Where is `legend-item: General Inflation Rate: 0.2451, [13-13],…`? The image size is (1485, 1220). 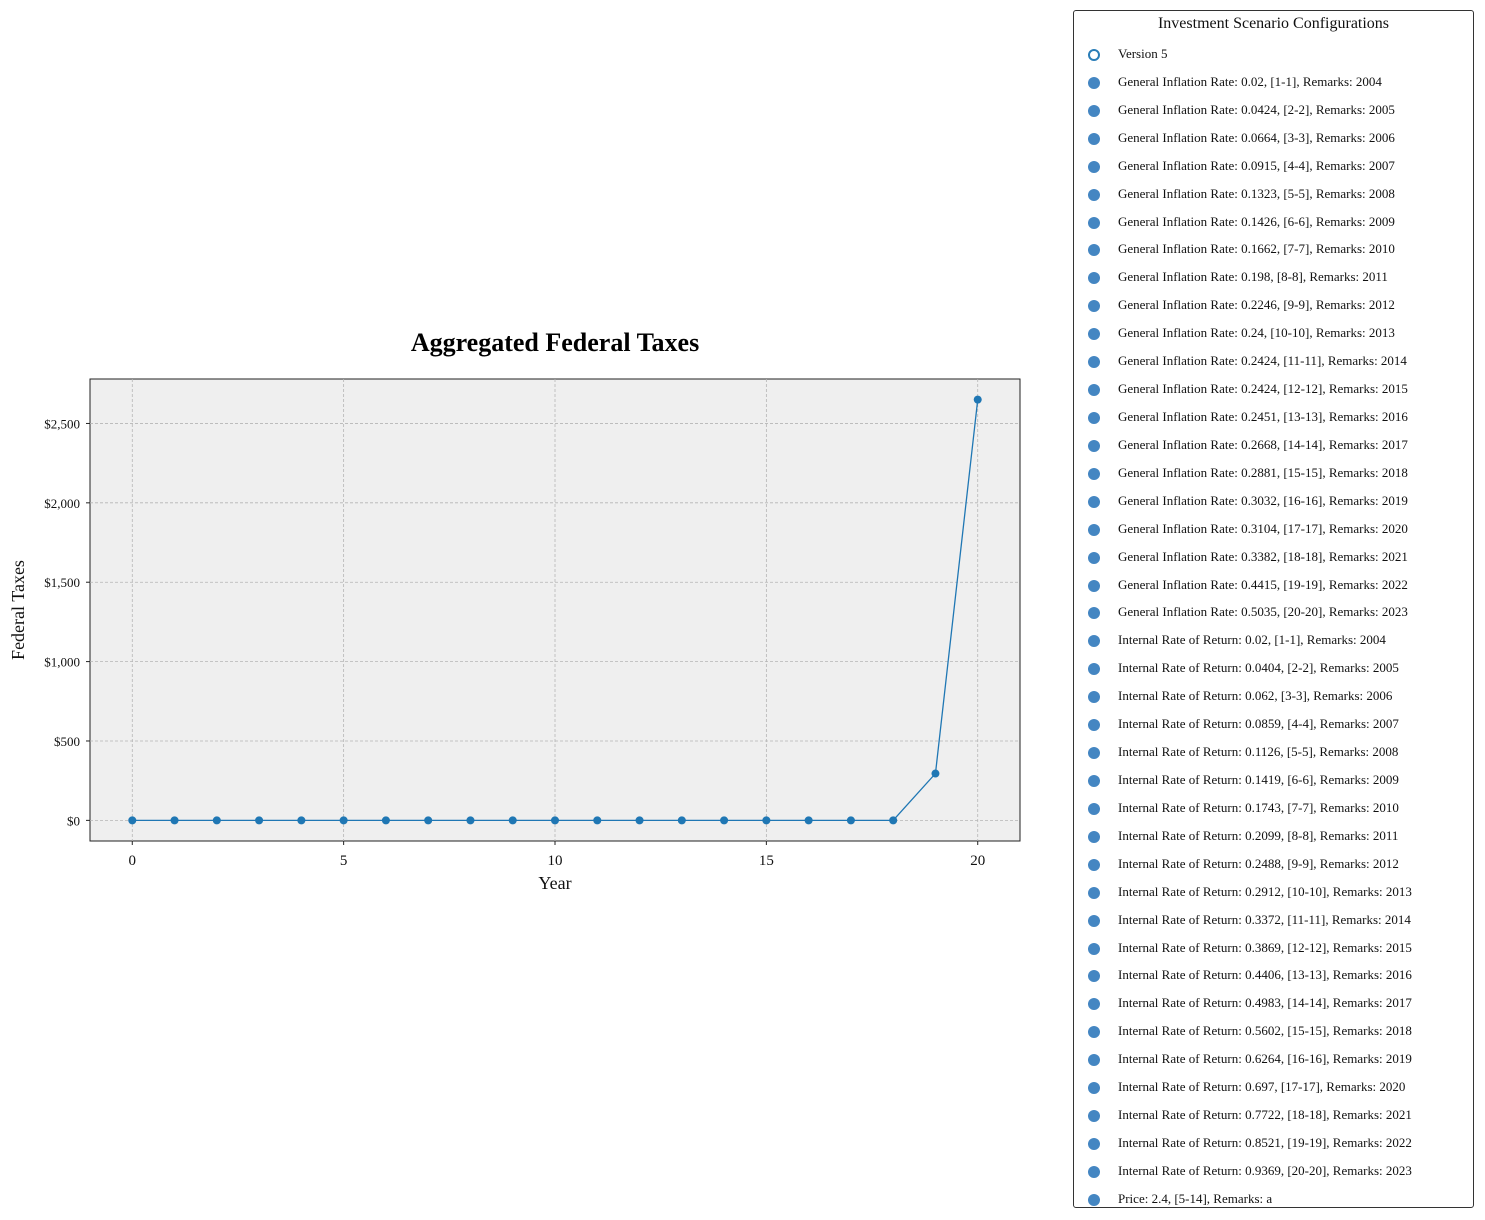 legend-item: General Inflation Rate: 0.2451, [13-13],… is located at coordinates (1273, 418).